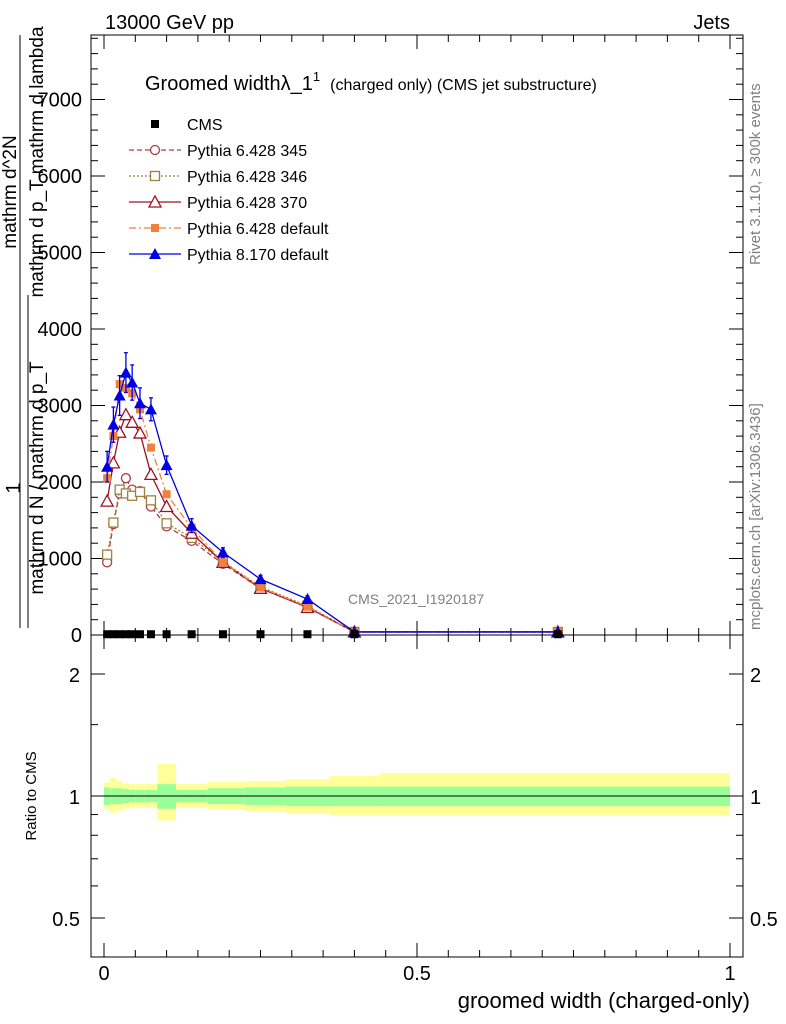 This screenshot has width=786, height=1024. Describe the element at coordinates (37, 161) in the screenshot. I see `y-label-numerator-sub: mathrm d p_T mathrm d lambda` at that location.